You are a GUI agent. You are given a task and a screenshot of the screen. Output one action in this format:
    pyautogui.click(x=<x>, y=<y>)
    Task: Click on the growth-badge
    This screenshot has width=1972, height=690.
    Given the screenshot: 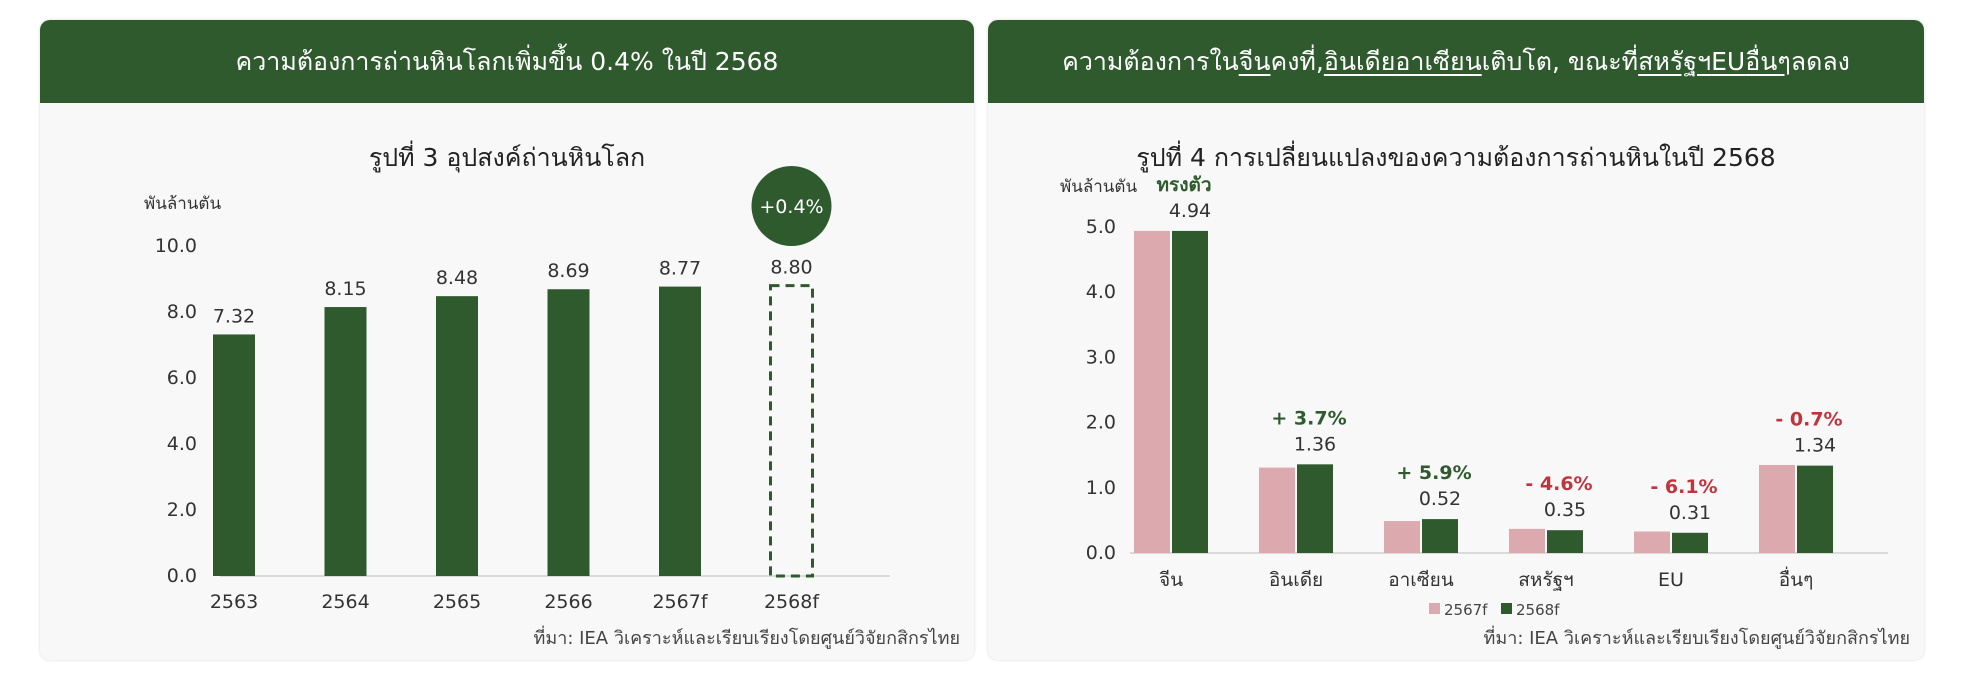 What is the action you would take?
    pyautogui.click(x=791, y=206)
    